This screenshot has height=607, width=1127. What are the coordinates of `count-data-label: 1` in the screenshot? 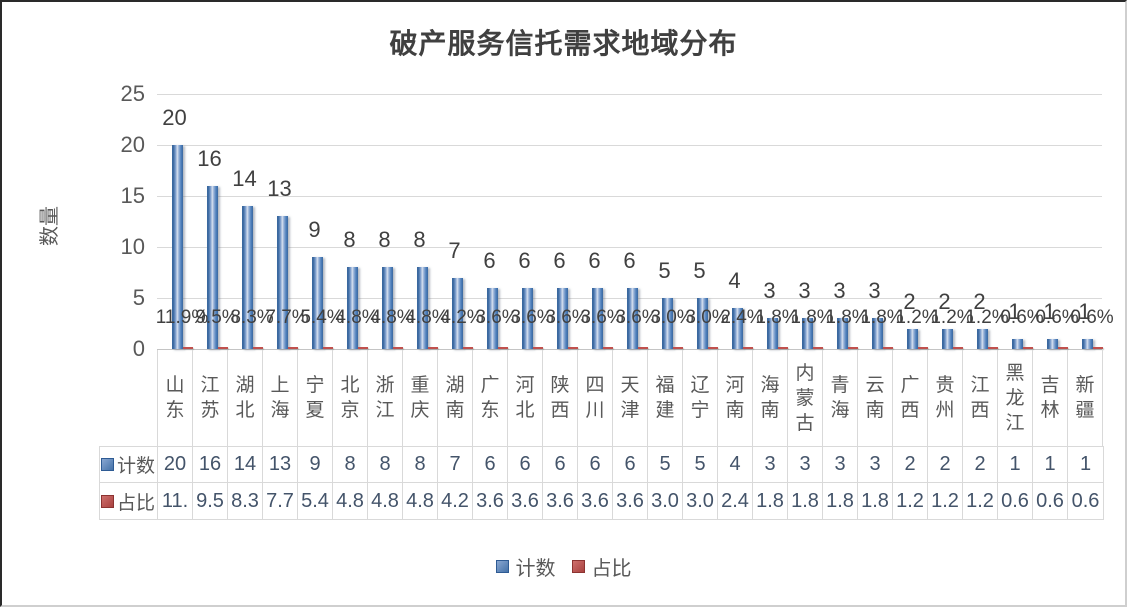 It's located at (1049, 311).